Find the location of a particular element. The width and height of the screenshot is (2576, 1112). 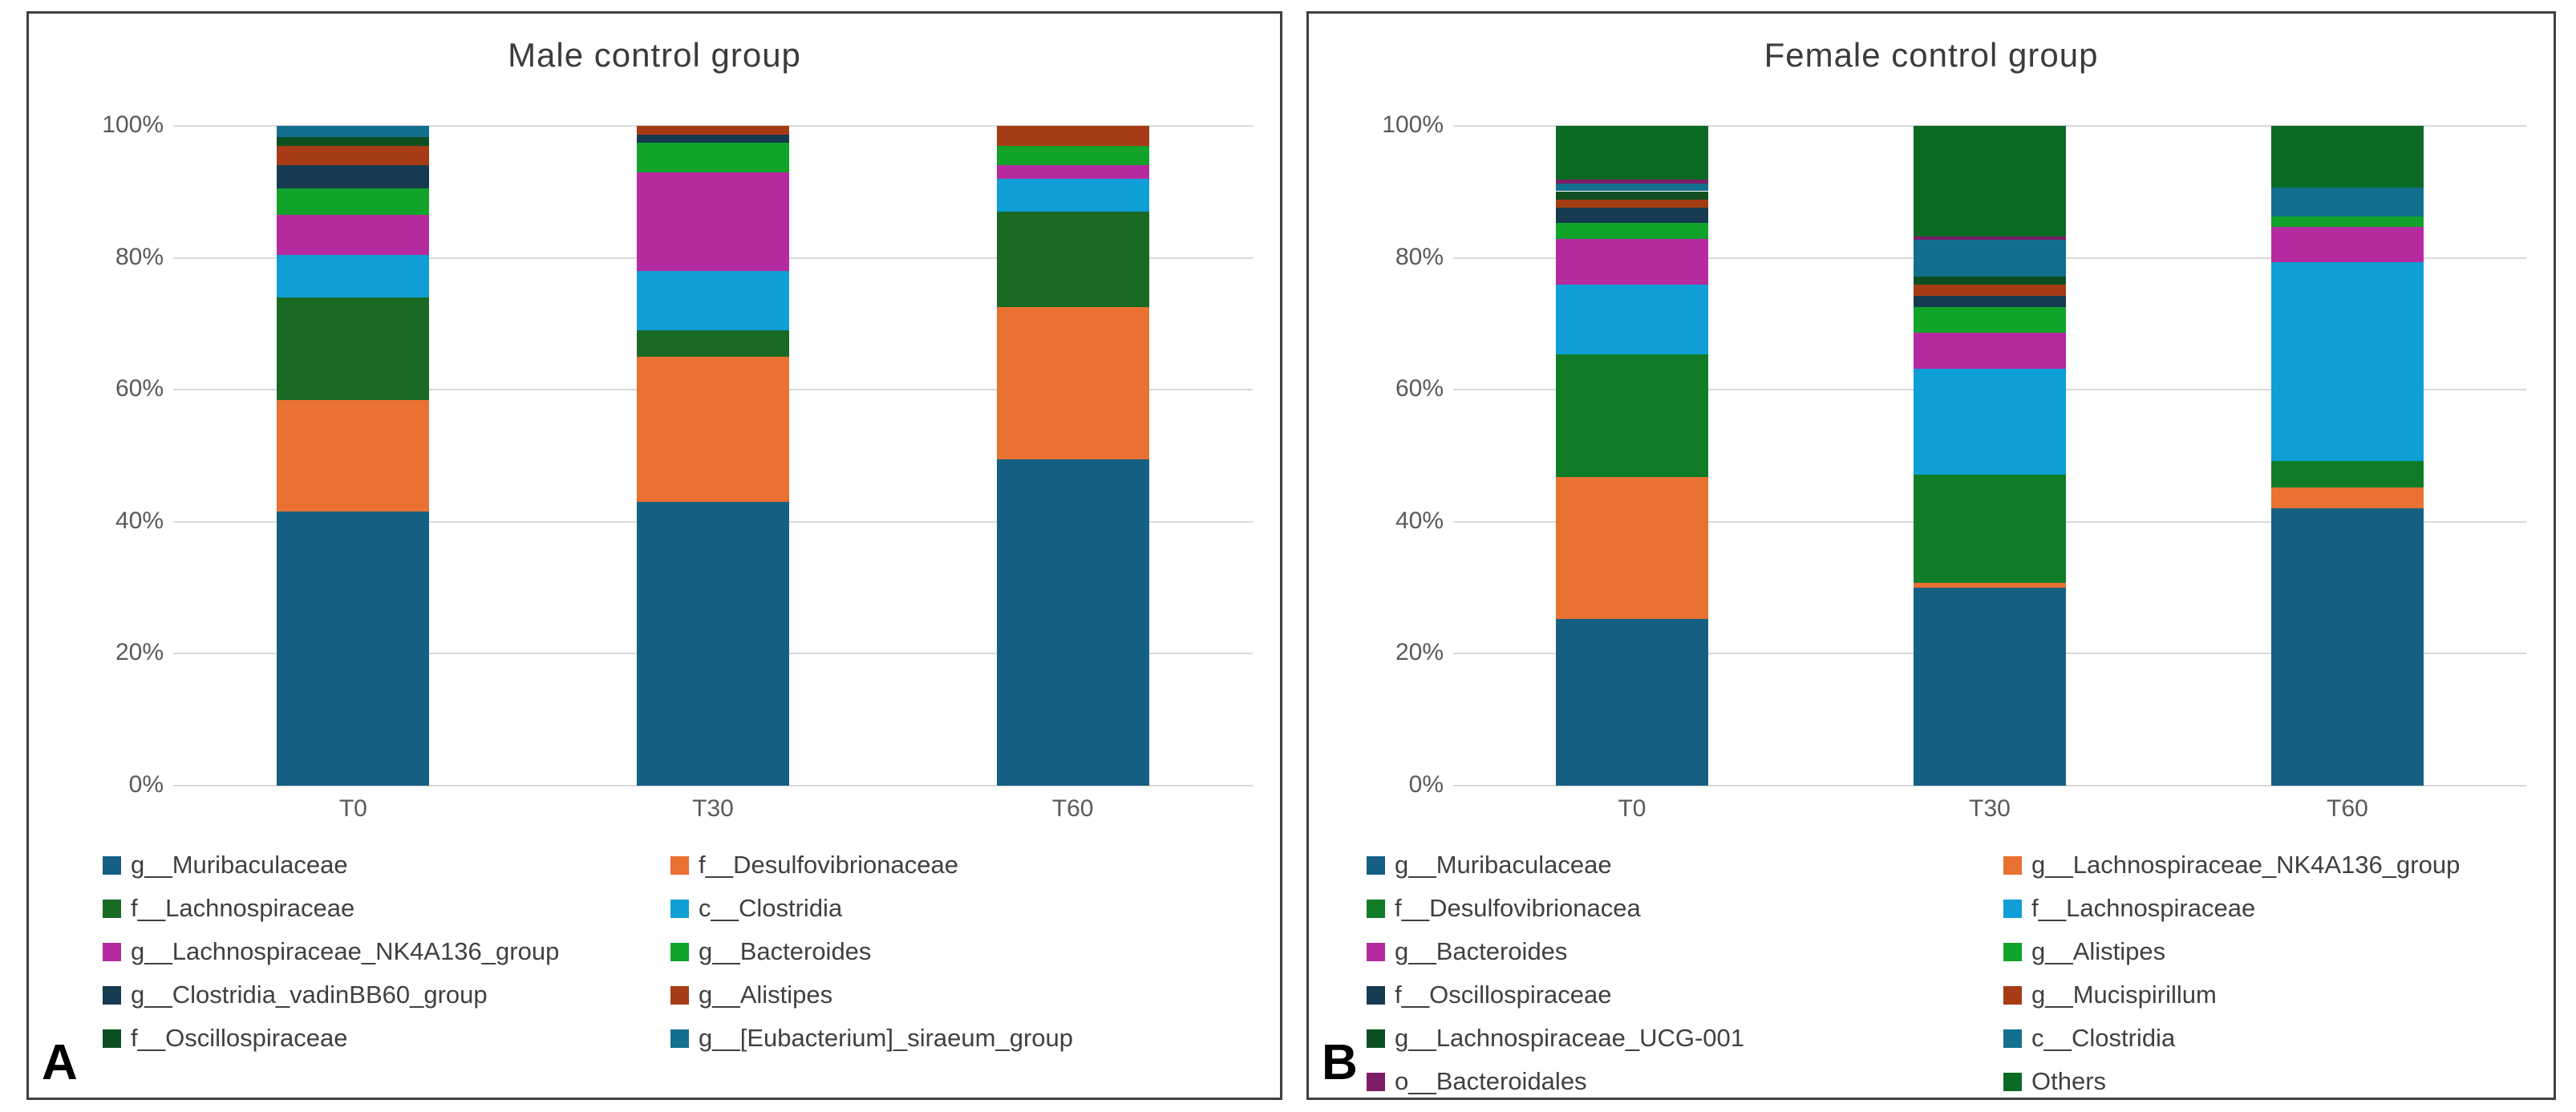

legend-label: g__Alistipes is located at coordinates (2098, 951).